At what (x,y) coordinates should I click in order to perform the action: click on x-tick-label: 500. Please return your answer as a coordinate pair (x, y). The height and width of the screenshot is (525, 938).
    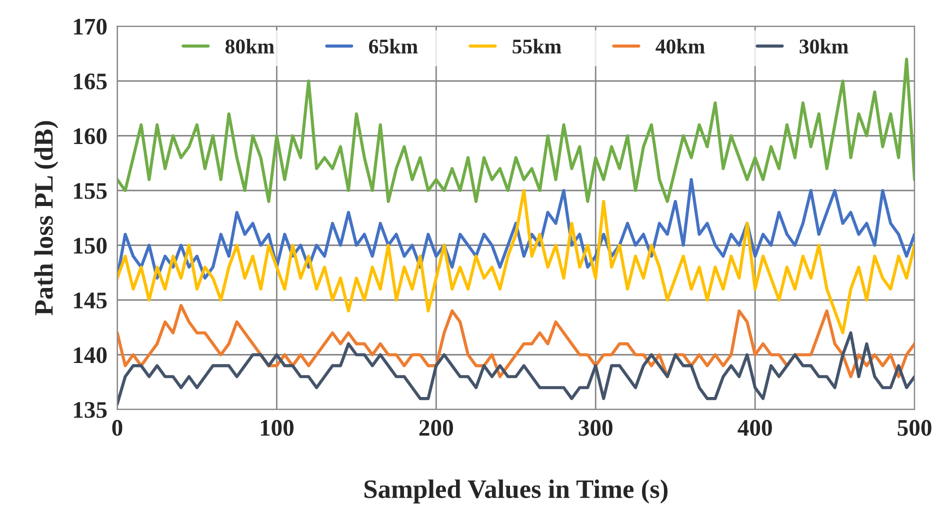
    Looking at the image, I should click on (915, 428).